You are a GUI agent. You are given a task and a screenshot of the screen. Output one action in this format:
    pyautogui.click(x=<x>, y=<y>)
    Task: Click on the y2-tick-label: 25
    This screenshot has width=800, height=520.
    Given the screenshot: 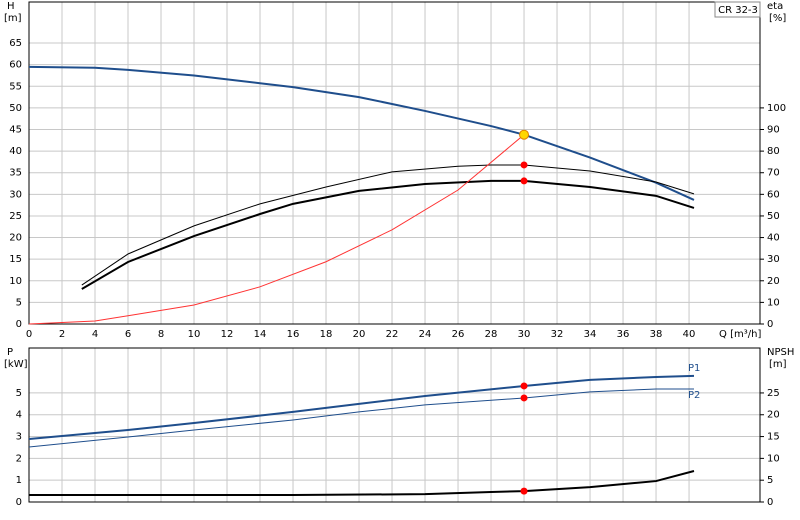 What is the action you would take?
    pyautogui.click(x=773, y=393)
    